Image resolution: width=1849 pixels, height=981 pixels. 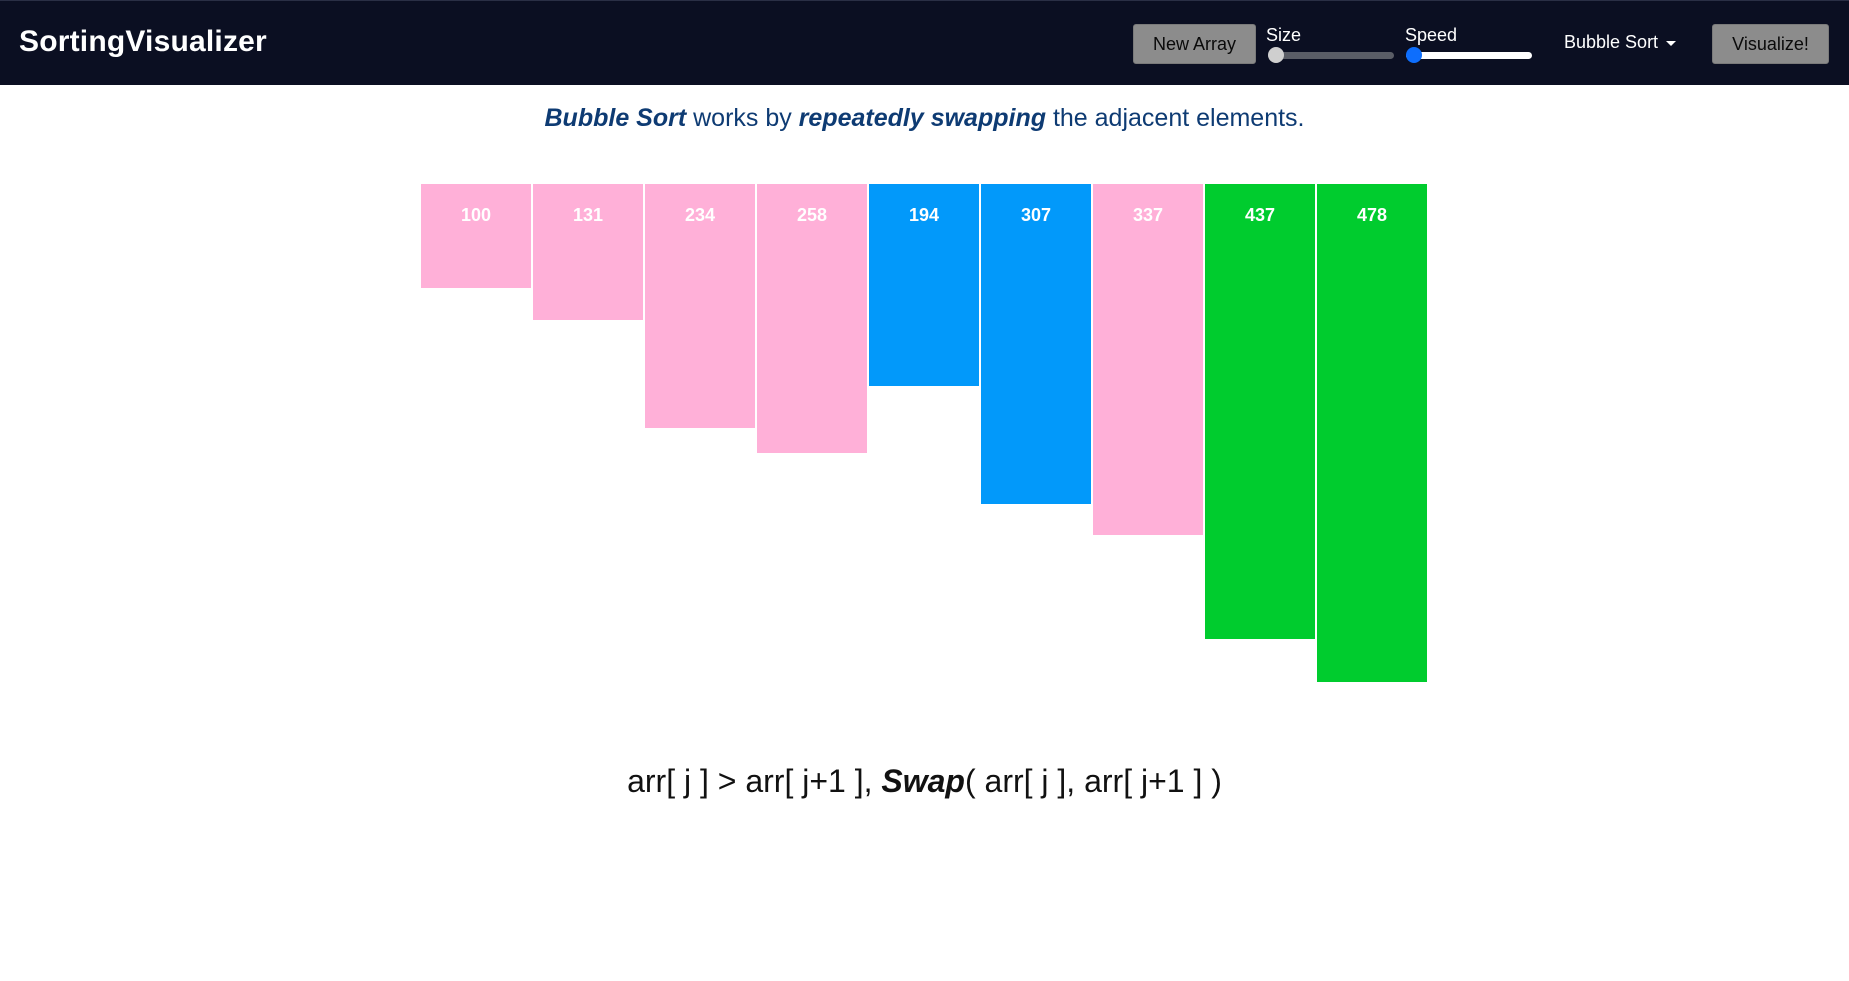 What do you see at coordinates (1276, 55) in the screenshot?
I see `size-slider-handle` at bounding box center [1276, 55].